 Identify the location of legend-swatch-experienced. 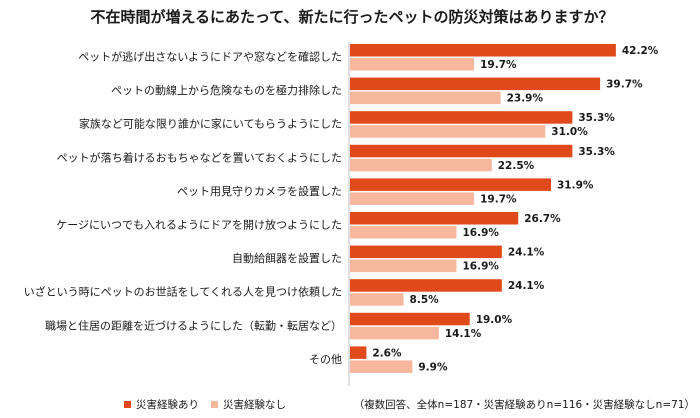
(127, 404).